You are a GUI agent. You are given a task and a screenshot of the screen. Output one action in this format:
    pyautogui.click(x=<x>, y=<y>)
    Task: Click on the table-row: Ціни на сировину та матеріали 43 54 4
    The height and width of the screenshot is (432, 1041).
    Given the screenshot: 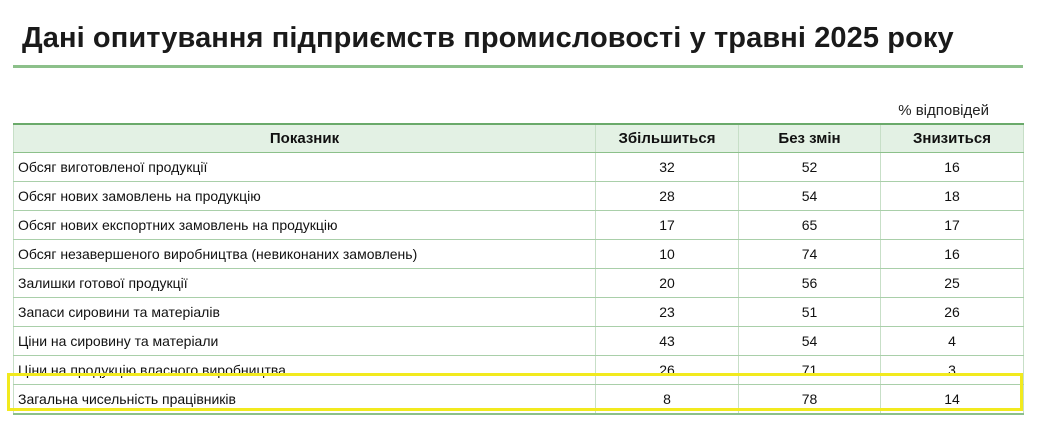 What is the action you would take?
    pyautogui.click(x=518, y=341)
    